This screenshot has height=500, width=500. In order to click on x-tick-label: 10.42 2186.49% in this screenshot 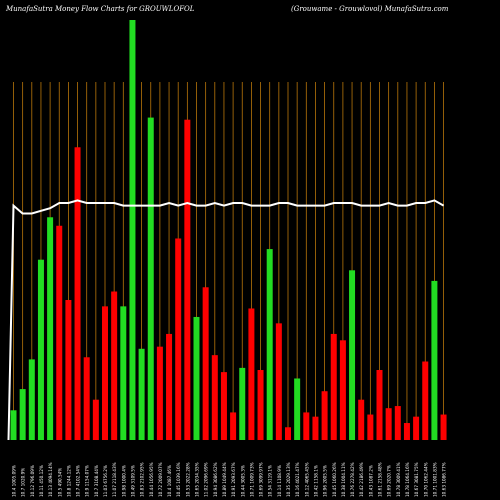, I will do `click(361, 479)`.